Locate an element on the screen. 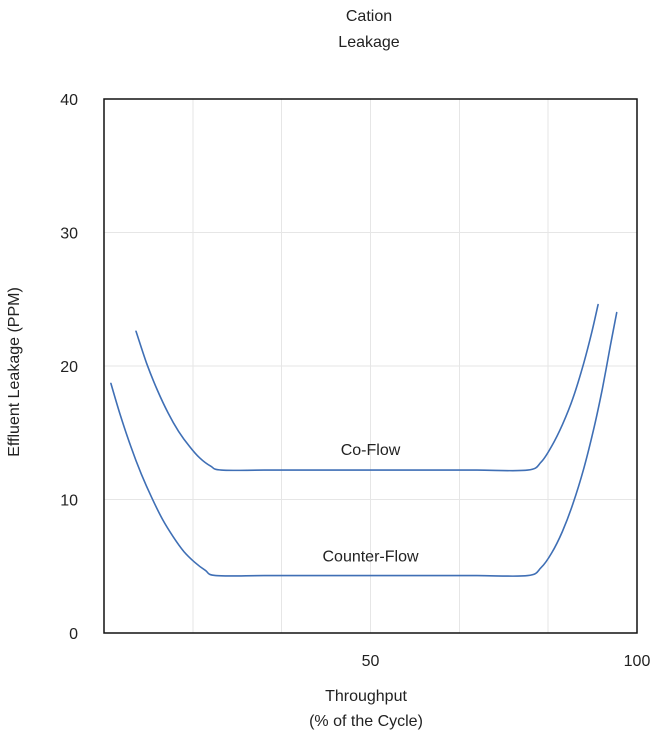  y-axis-ticks: 0 10 20 30 40 is located at coordinates (69, 367).